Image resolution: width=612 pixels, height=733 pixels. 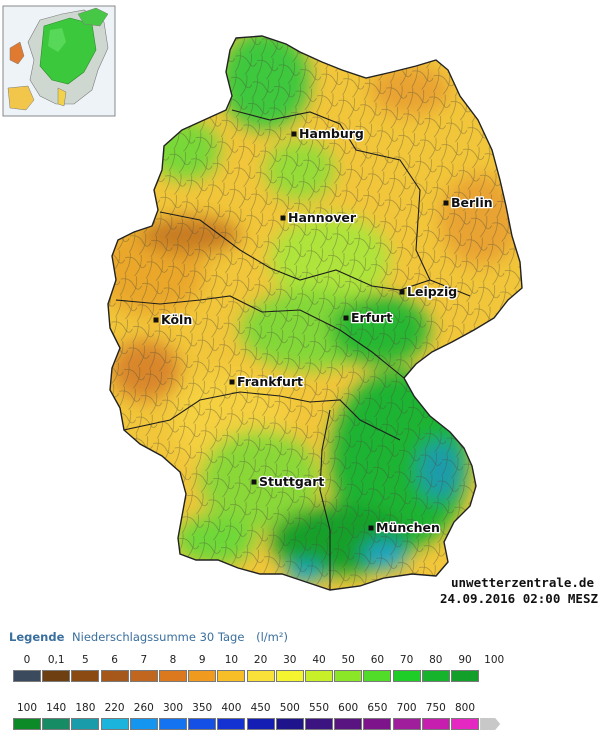 I want to click on city-mnchen: München, so click(x=404, y=527).